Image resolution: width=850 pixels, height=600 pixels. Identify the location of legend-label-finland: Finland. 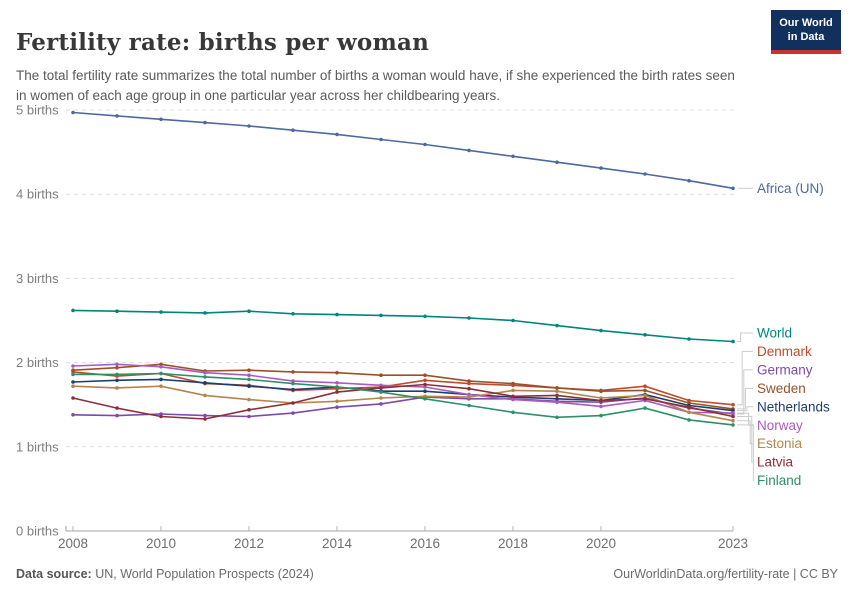
(779, 480).